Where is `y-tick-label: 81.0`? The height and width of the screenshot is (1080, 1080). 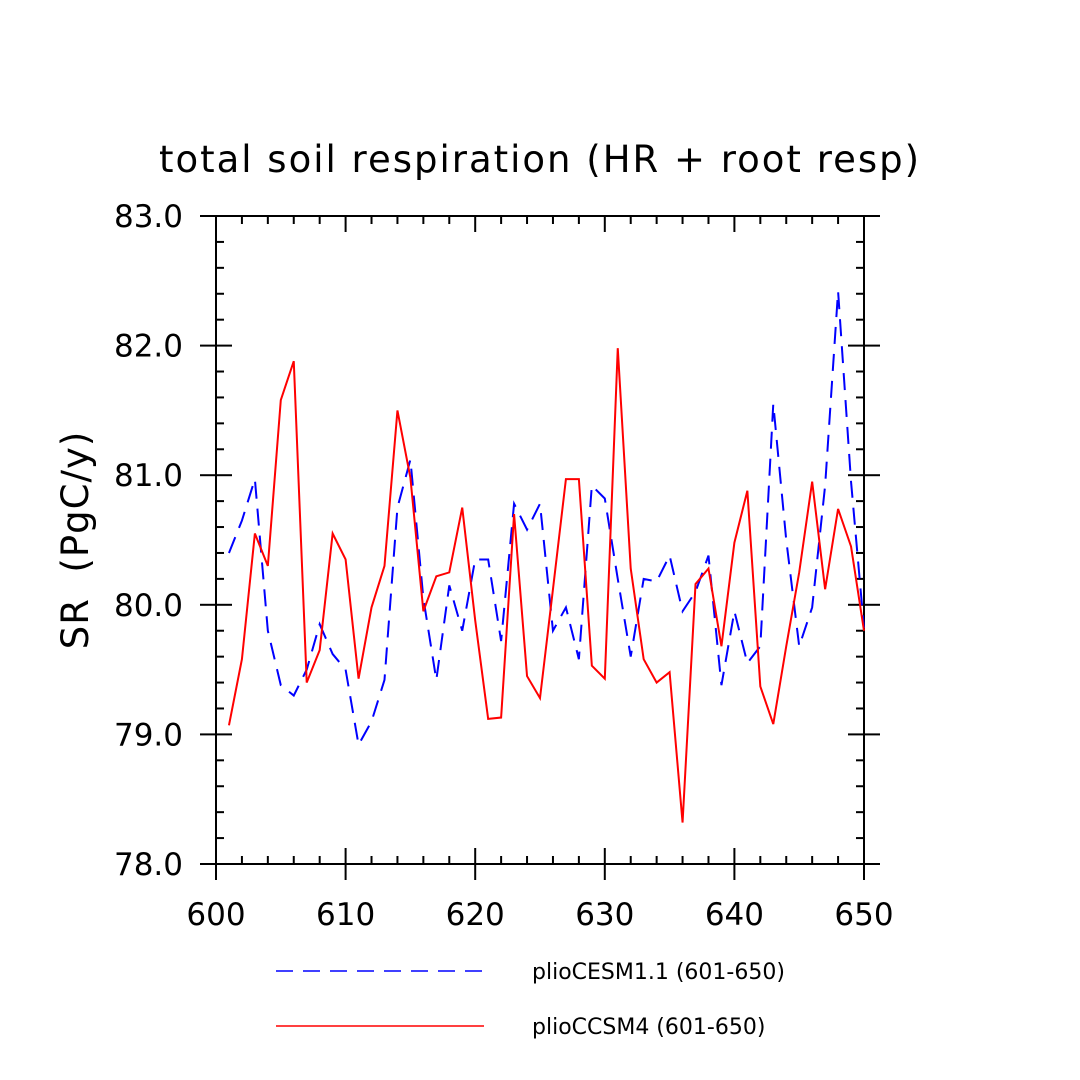 y-tick-label: 81.0 is located at coordinates (148, 476).